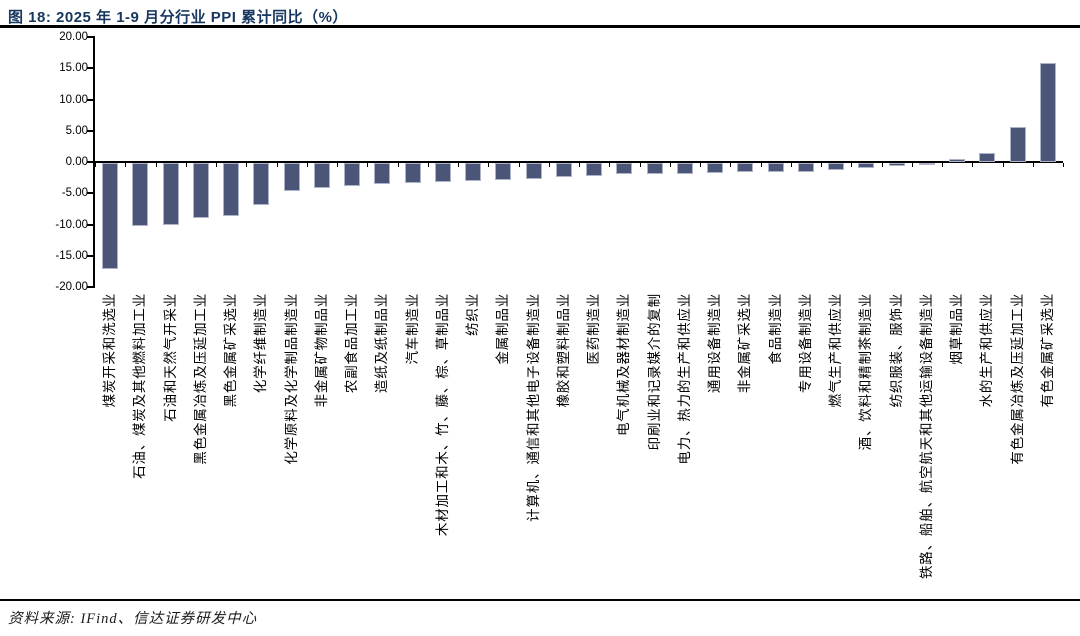 Image resolution: width=1080 pixels, height=636 pixels. Describe the element at coordinates (76, 130) in the screenshot. I see `y-axis-tick-label: 5.00` at that location.